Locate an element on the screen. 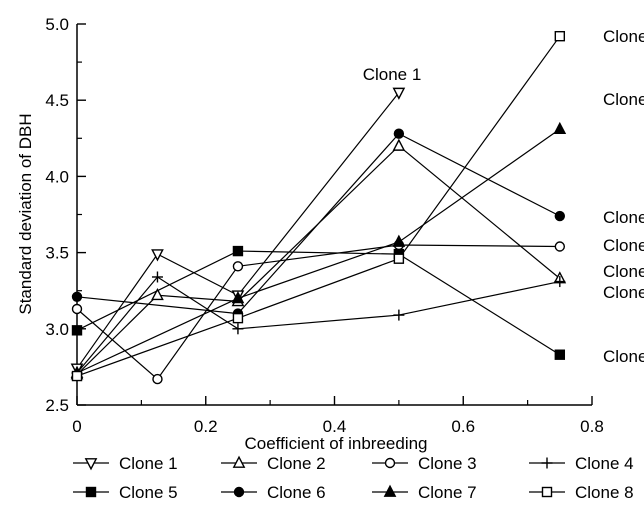  legend-item: Clone 6 is located at coordinates (273, 492).